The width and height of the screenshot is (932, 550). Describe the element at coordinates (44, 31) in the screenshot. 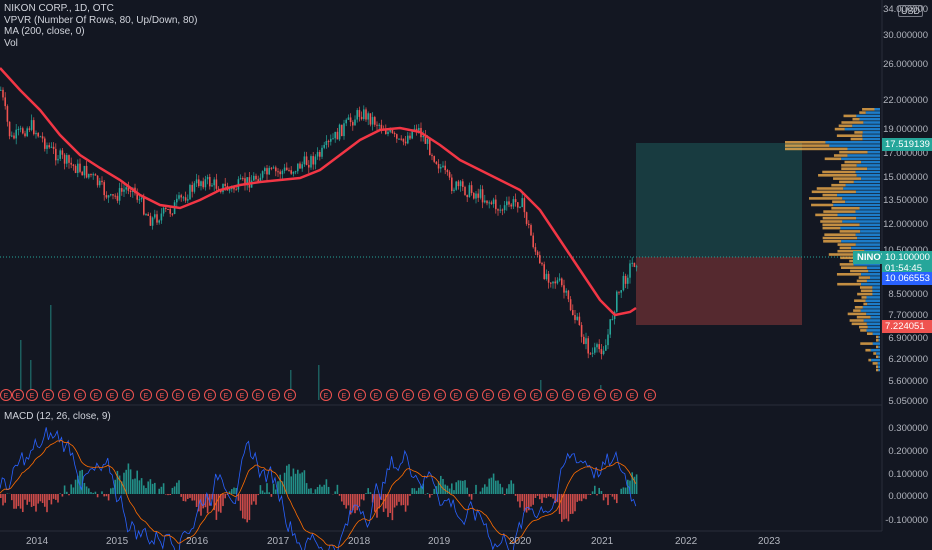

I see `ma-indicator-label: MA (200, close, 0)` at that location.